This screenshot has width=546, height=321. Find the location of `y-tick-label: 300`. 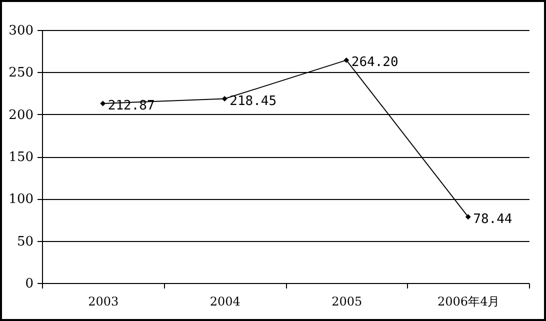

y-tick-label: 300 is located at coordinates (21, 31).